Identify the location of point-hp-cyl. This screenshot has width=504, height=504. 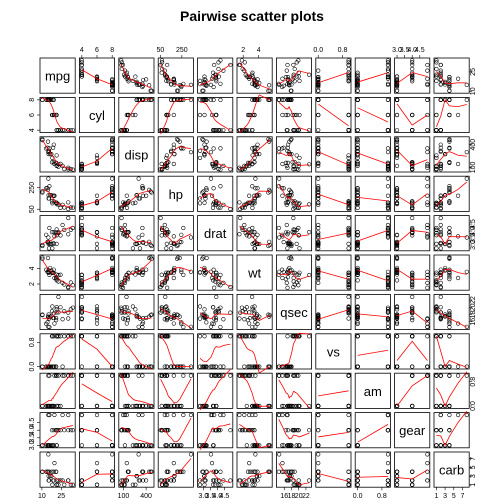
(97, 195).